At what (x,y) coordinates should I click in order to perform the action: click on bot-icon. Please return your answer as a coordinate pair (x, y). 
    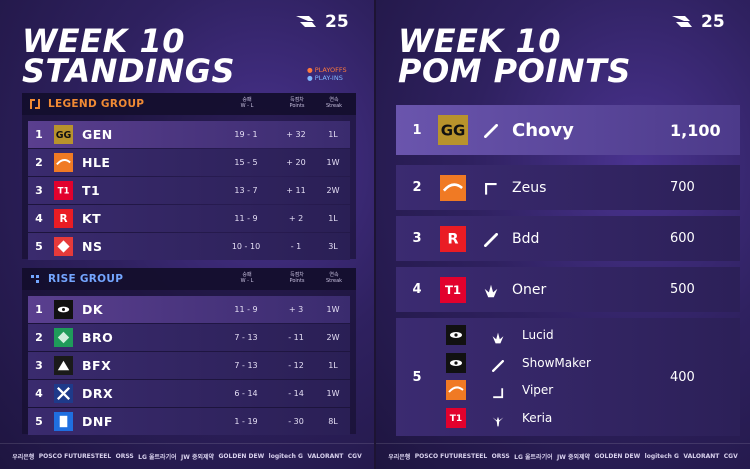
    Looking at the image, I should click on (498, 391).